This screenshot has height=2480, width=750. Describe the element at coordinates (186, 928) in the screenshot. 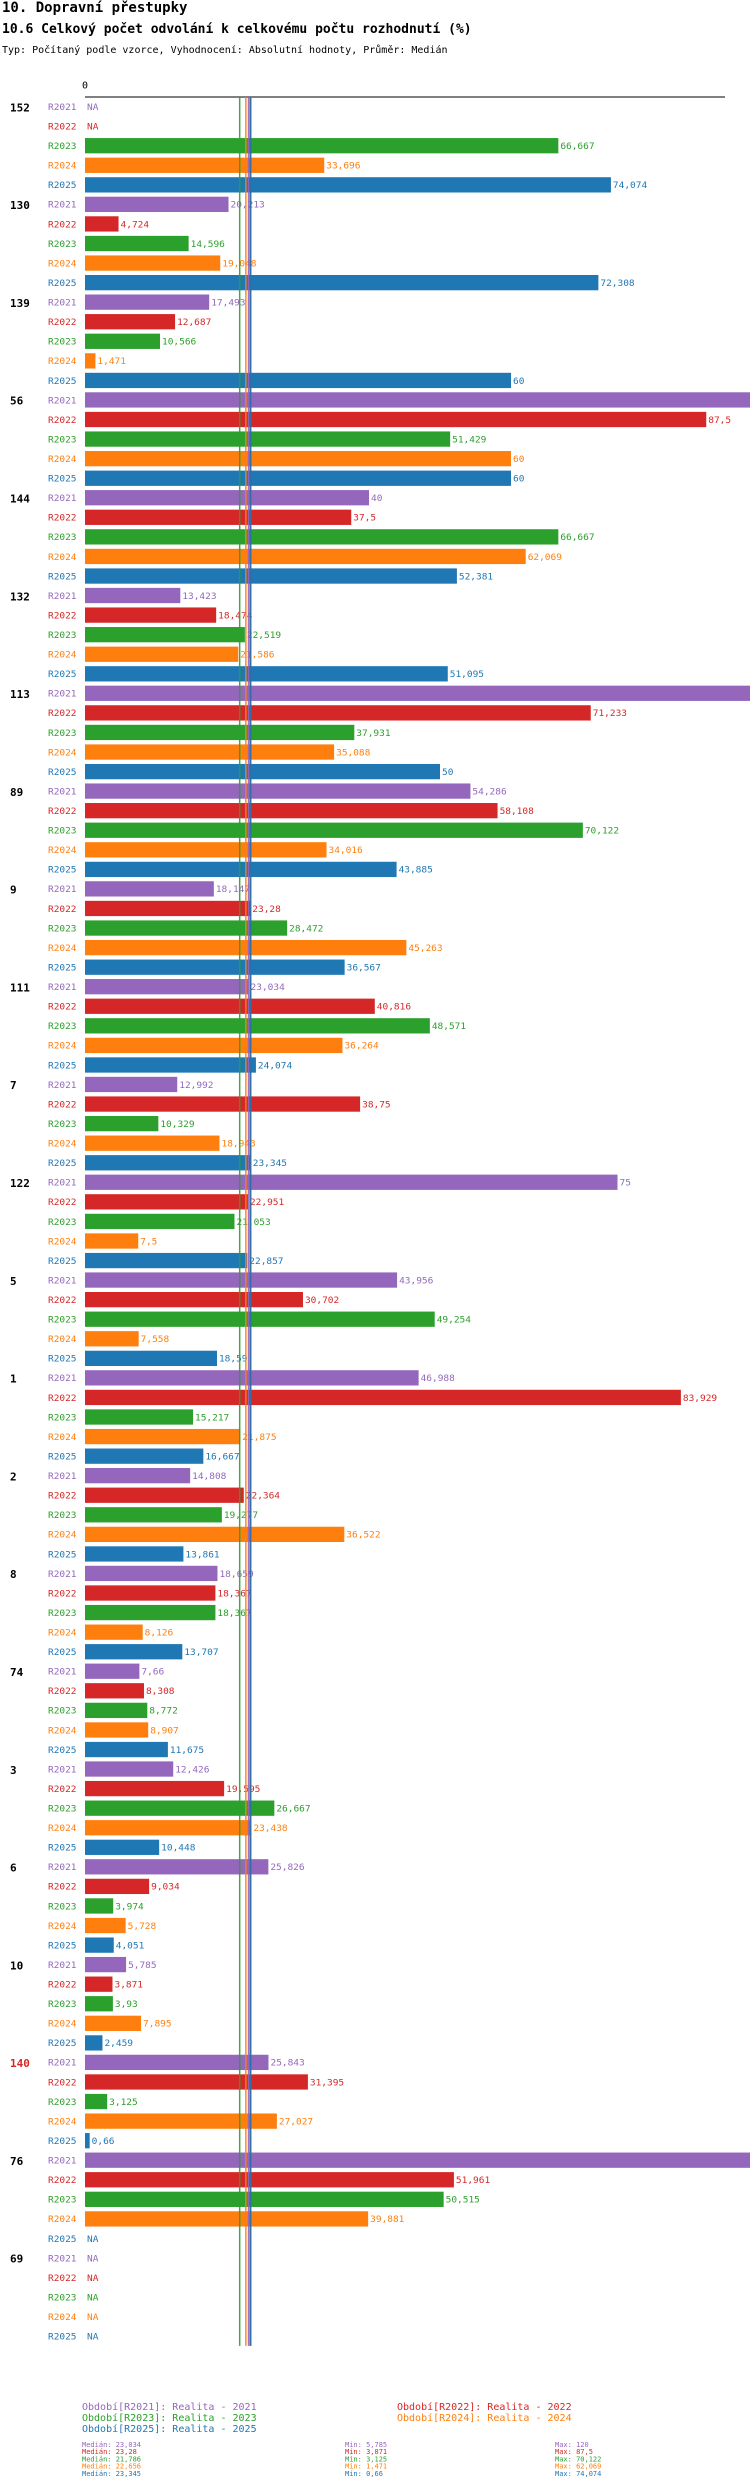

I see `bar-9-R2023` at that location.